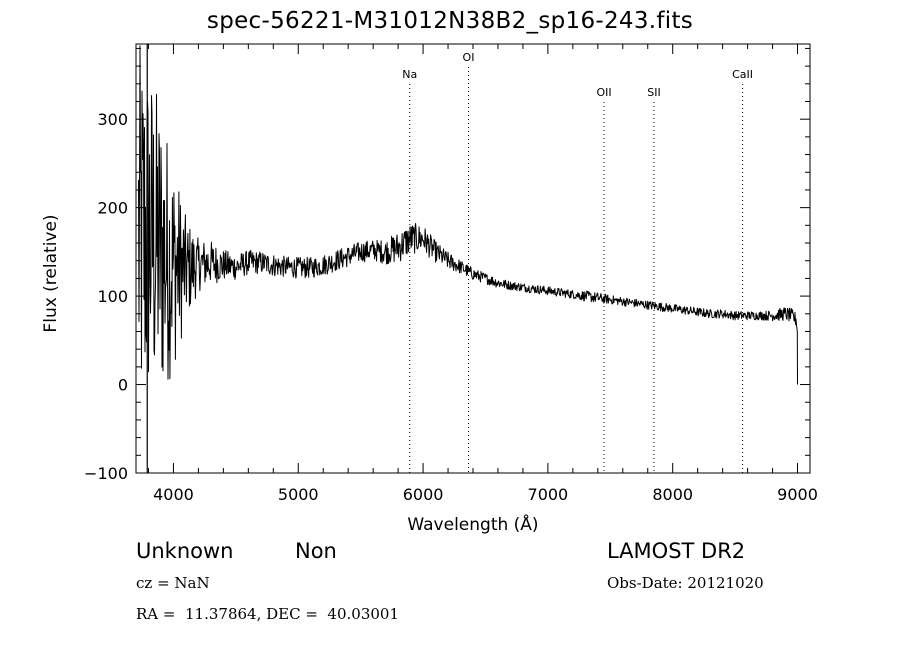 The height and width of the screenshot is (650, 900). Describe the element at coordinates (685, 583) in the screenshot. I see `obs-date-text: Obs-Date: 20121020` at that location.